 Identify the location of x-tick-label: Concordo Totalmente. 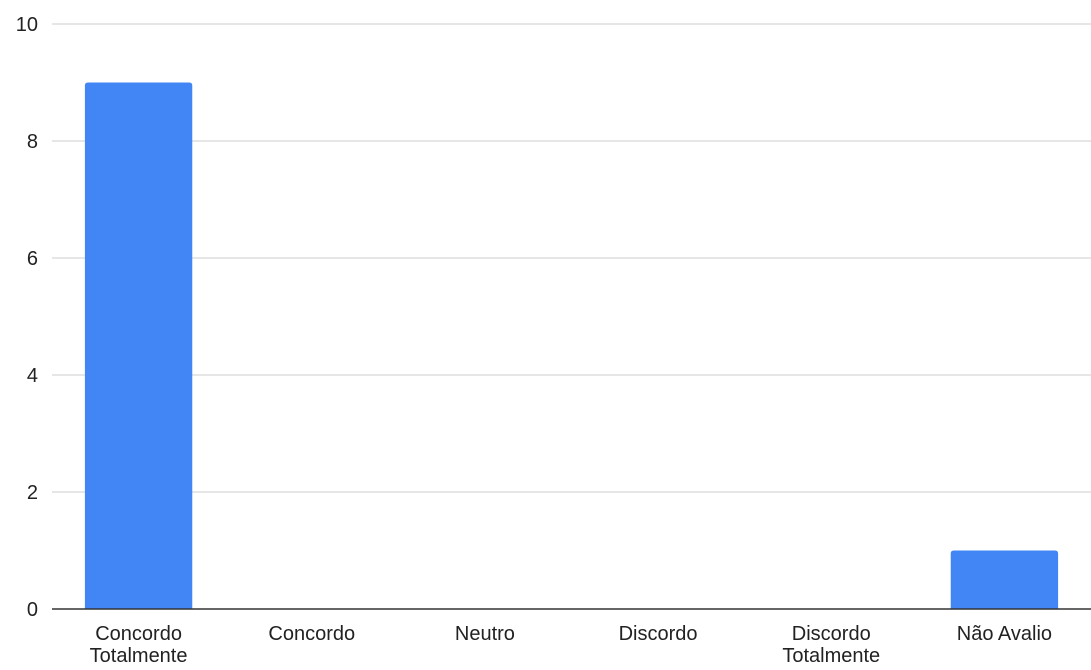
(139, 644).